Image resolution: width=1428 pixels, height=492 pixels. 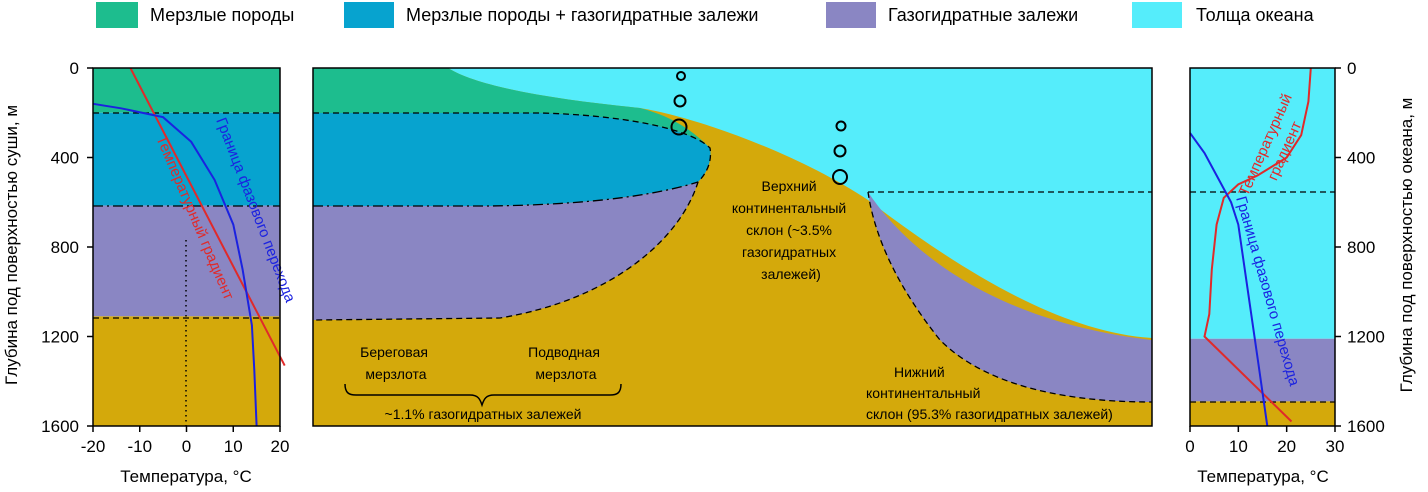 I want to click on right-x-axis: 0 10 20 30, so click(x=1264, y=441).